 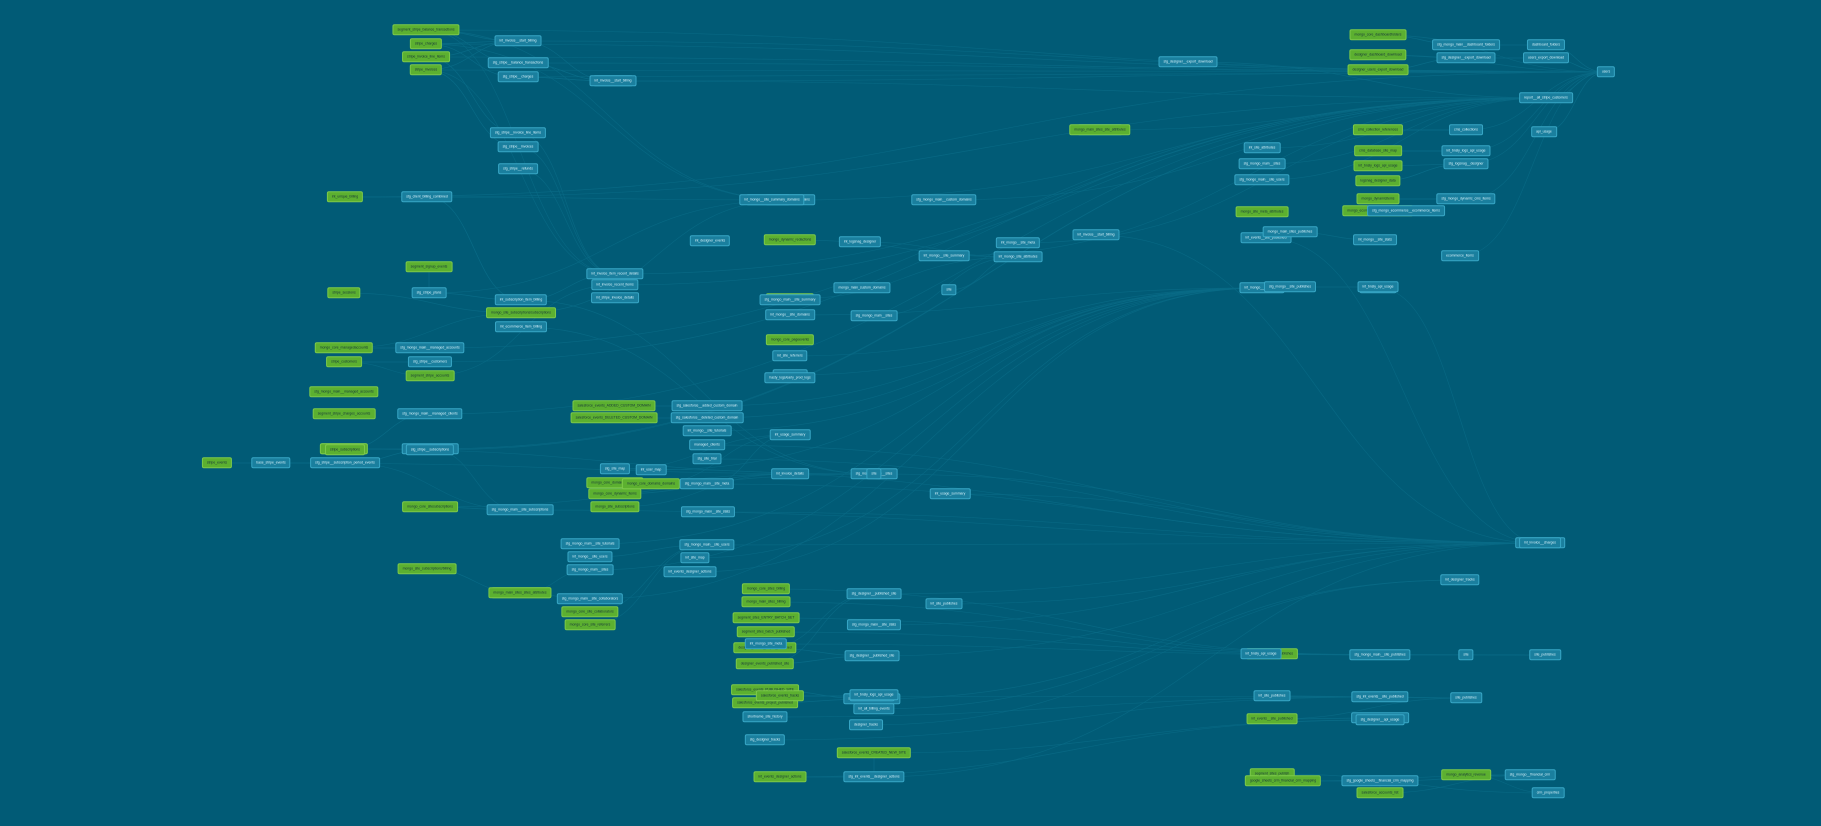 What do you see at coordinates (1466, 199) in the screenshot?
I see `graph-node: stg_mongo_dynamic_cms_items` at bounding box center [1466, 199].